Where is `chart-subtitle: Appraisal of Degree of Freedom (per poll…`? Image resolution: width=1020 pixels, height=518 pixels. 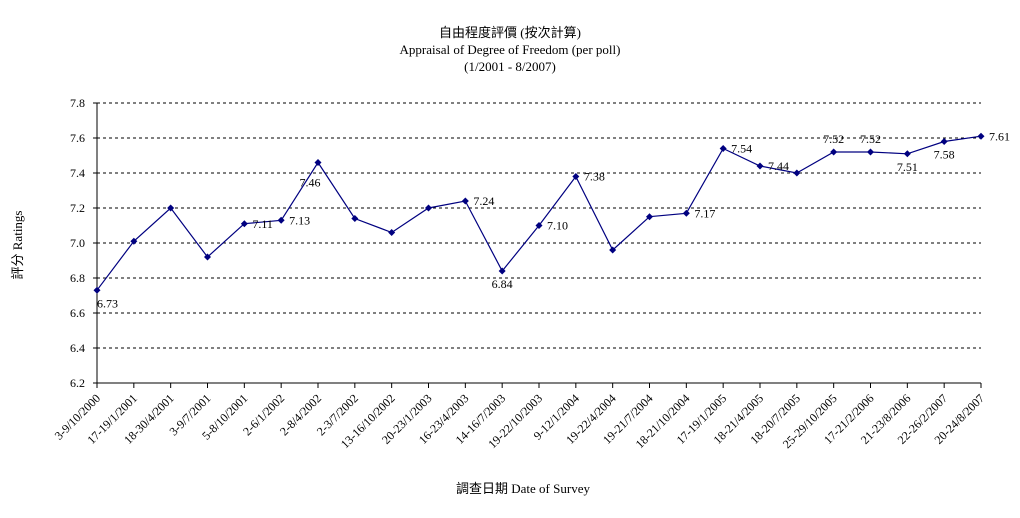 chart-subtitle: Appraisal of Degree of Freedom (per poll… is located at coordinates (510, 49).